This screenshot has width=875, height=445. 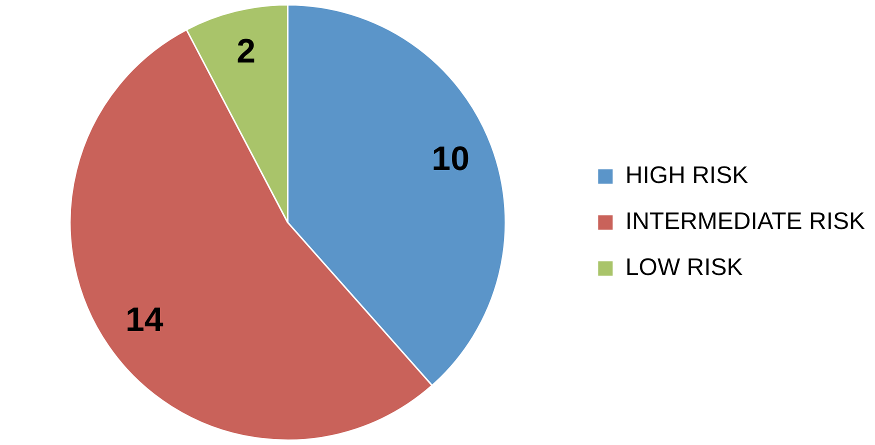 What do you see at coordinates (144, 319) in the screenshot?
I see `data-label: 14` at bounding box center [144, 319].